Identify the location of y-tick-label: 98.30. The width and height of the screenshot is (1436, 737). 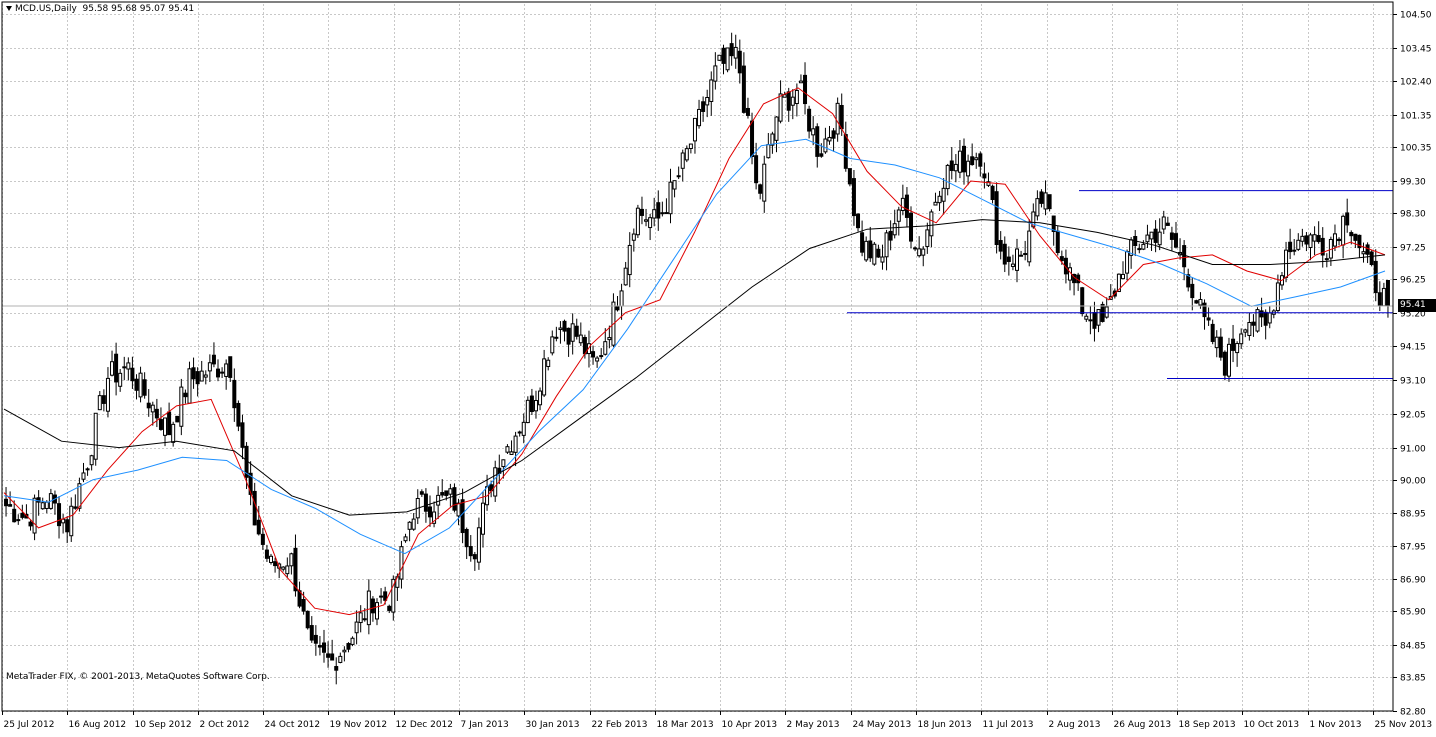
(1413, 215).